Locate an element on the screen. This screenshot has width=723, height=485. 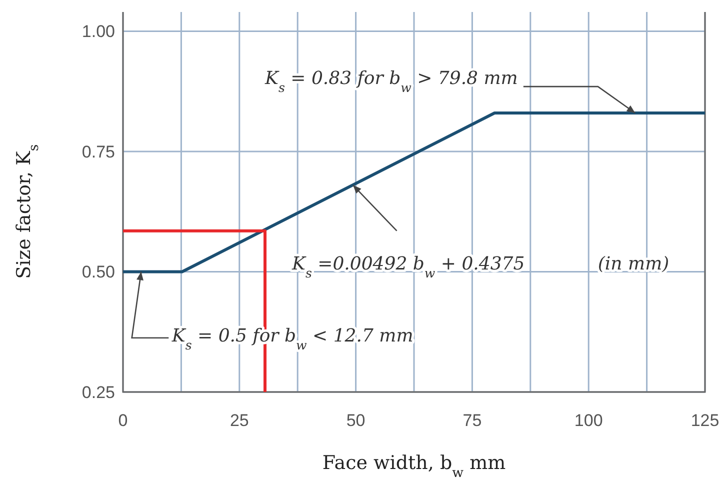
annotation: K$_{s}$ =0.00492 b$_{w}$ + 0.4375 is located at coordinates (408, 266).